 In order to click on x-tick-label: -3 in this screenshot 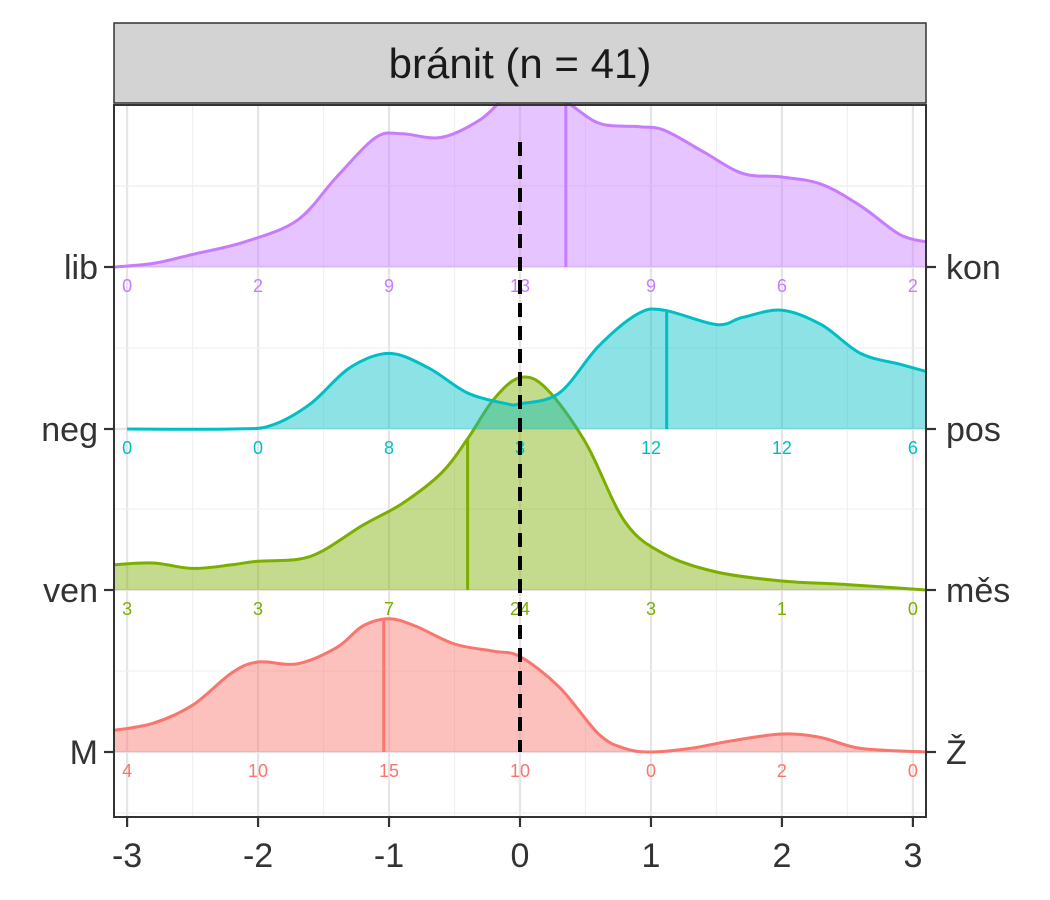, I will do `click(127, 856)`.